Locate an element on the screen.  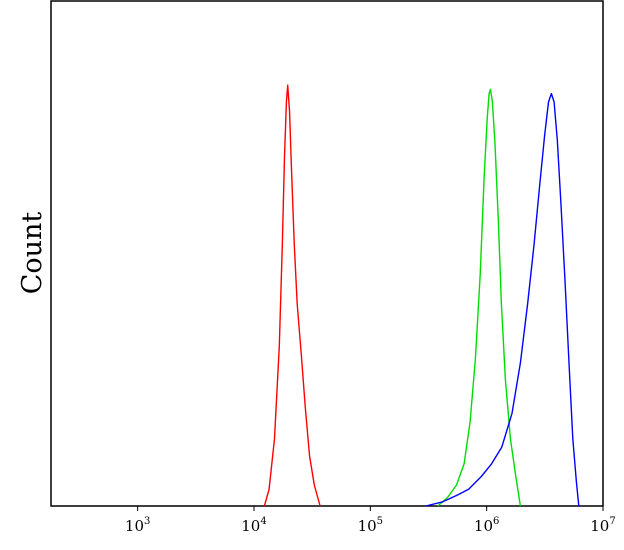
x-tick-label-2: 10⁴ is located at coordinates (253, 525).